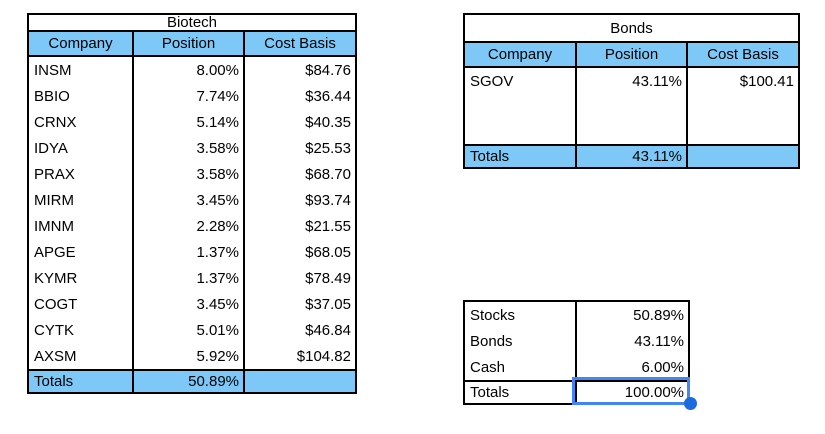 The height and width of the screenshot is (434, 825). What do you see at coordinates (81, 122) in the screenshot?
I see `company-cell: CRNX` at bounding box center [81, 122].